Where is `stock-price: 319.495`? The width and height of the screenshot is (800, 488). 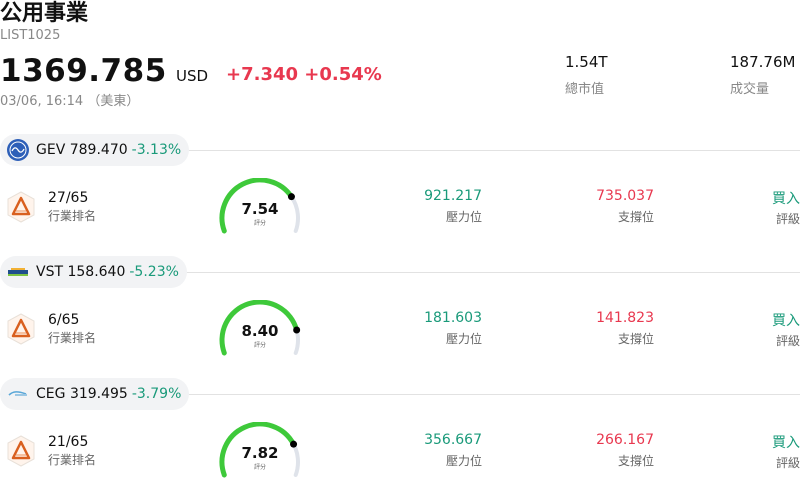 stock-price: 319.495 is located at coordinates (98, 394).